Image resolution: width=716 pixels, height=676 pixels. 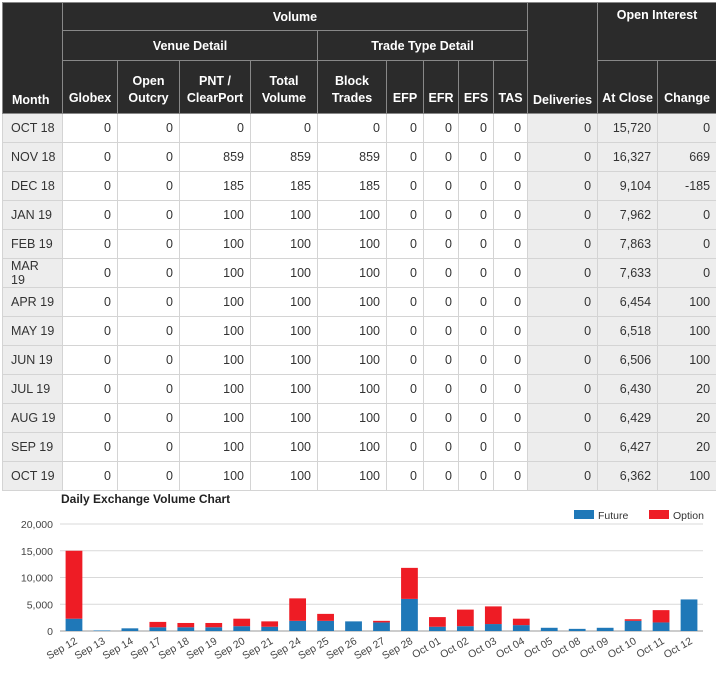 I want to click on x-tick-label: Oct 01, so click(x=426, y=648).